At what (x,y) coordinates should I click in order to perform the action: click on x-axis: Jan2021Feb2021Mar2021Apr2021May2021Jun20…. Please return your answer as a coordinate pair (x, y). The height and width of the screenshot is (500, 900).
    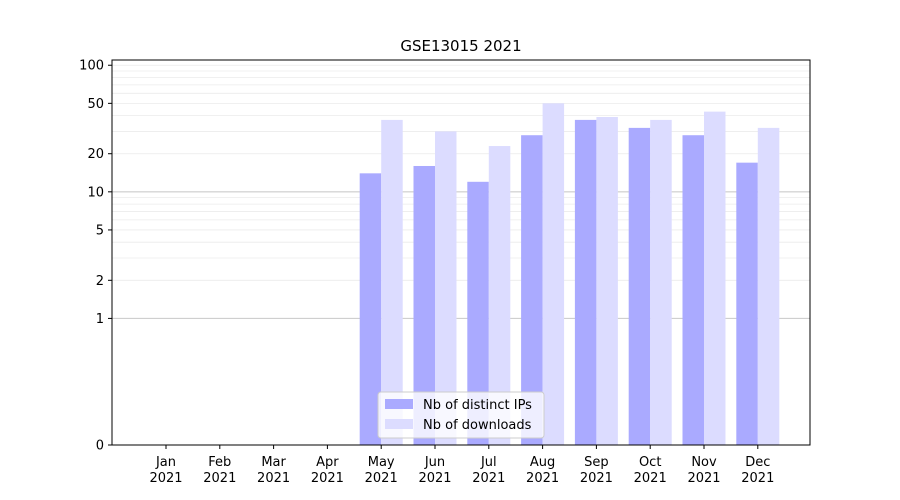
    Looking at the image, I should click on (461, 465).